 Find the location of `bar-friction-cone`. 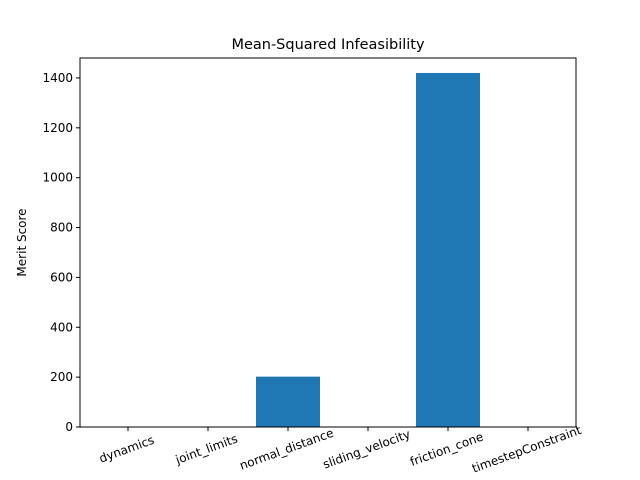

bar-friction-cone is located at coordinates (448, 250).